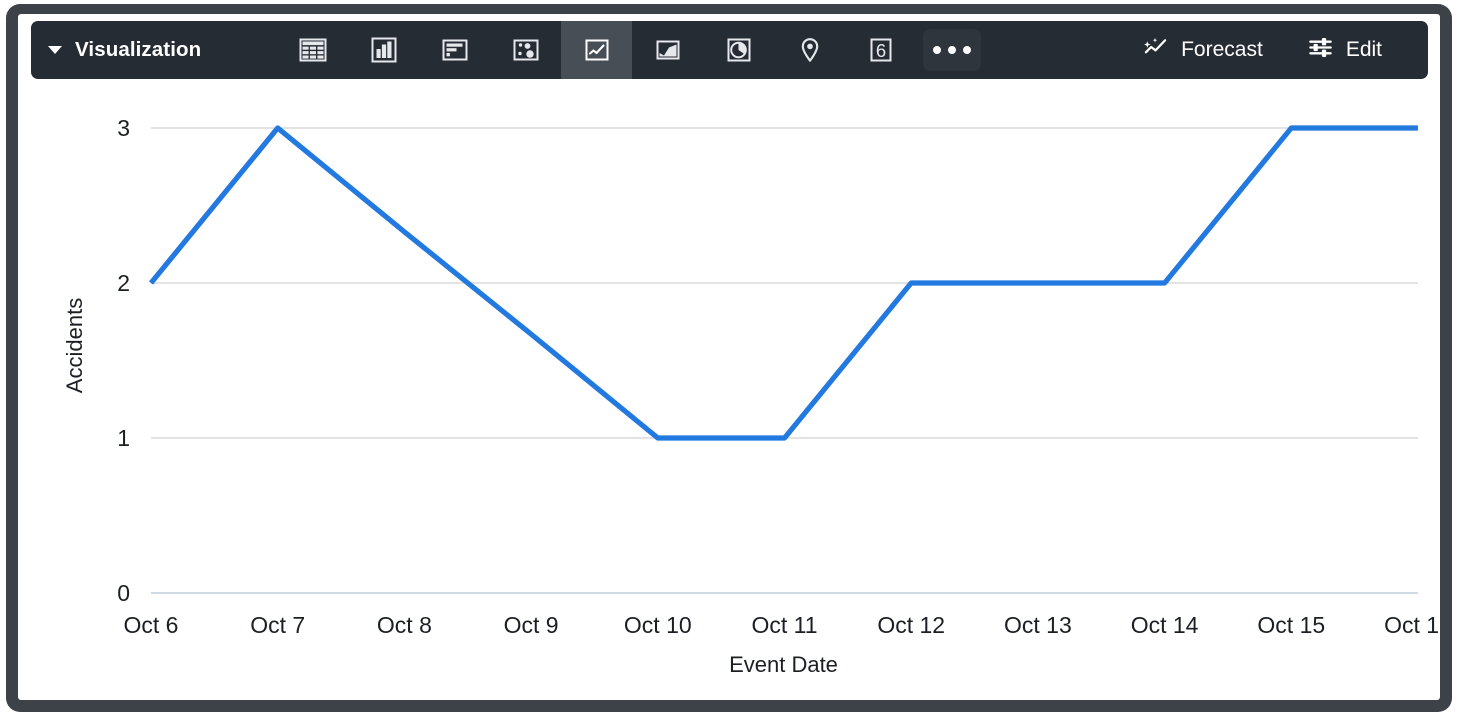  What do you see at coordinates (1412, 625) in the screenshot?
I see `x-axis-tick-label: Oct 16` at bounding box center [1412, 625].